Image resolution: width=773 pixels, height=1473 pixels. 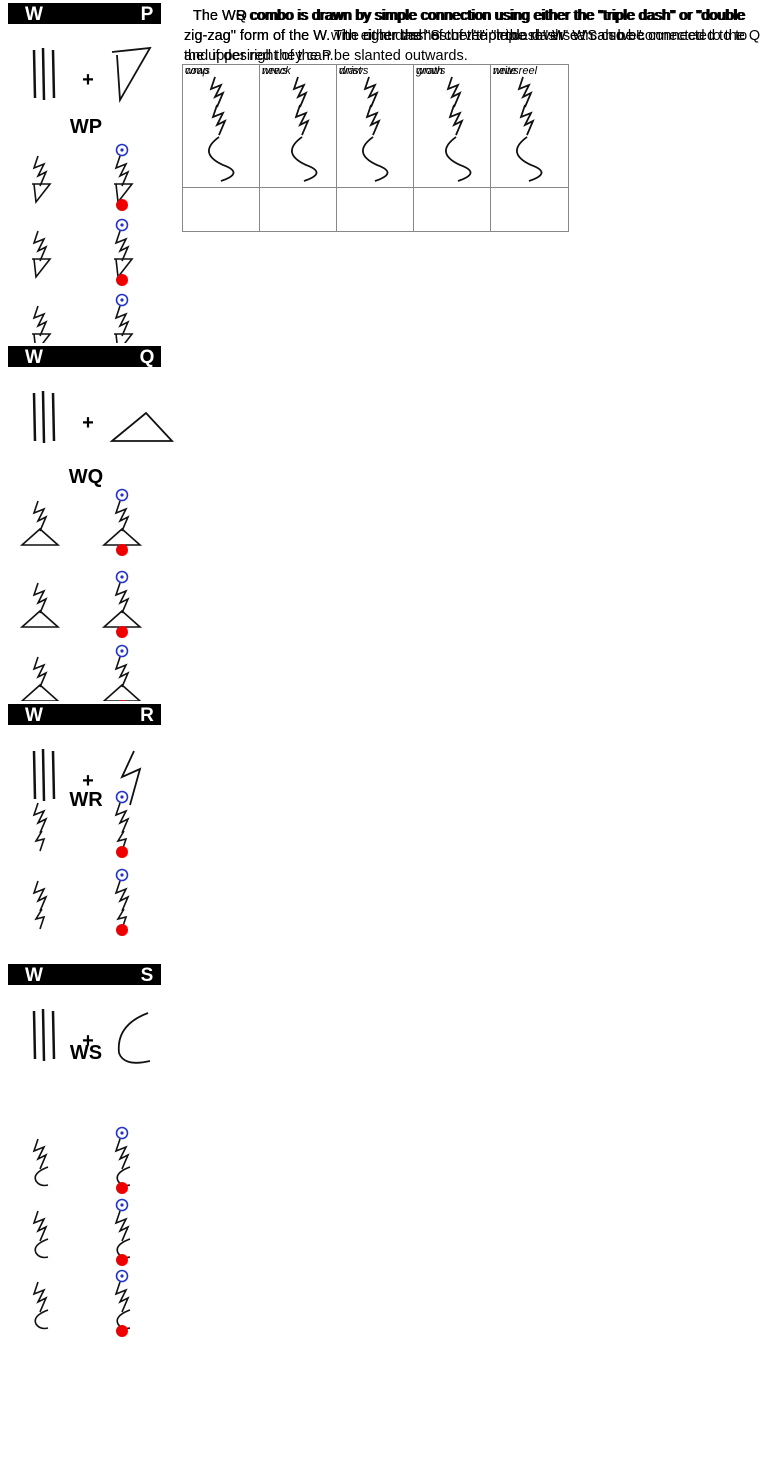 I want to click on glyph-drawing: W S+WS, so click(x=84, y=1150).